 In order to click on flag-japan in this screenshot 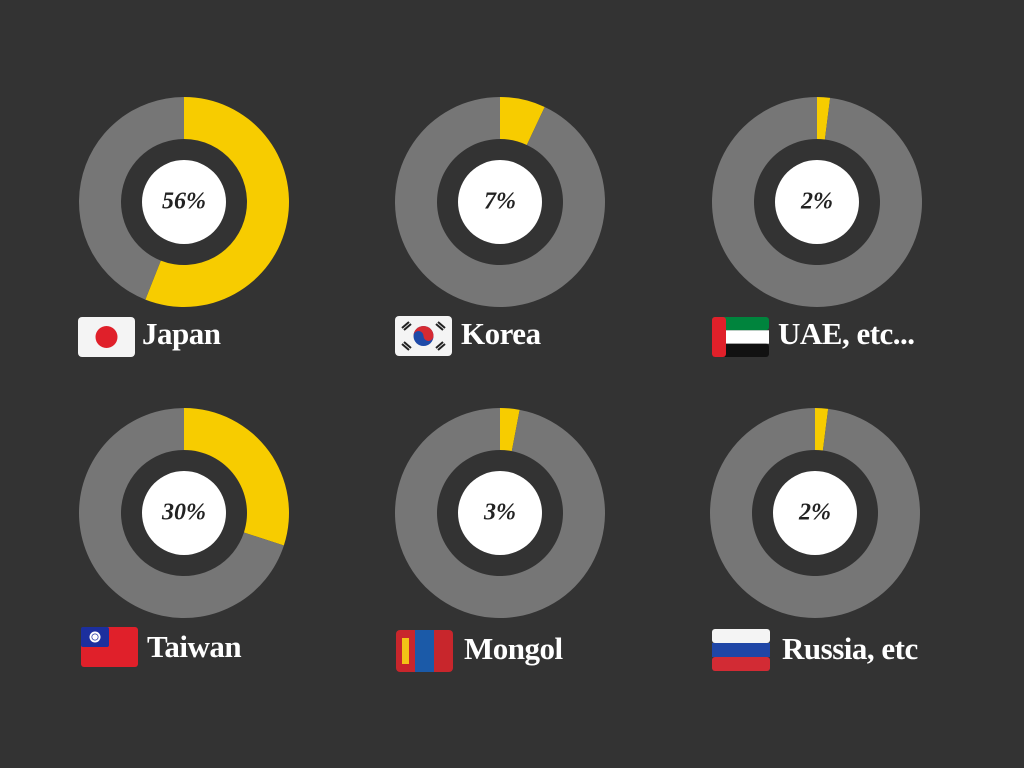, I will do `click(106, 337)`.